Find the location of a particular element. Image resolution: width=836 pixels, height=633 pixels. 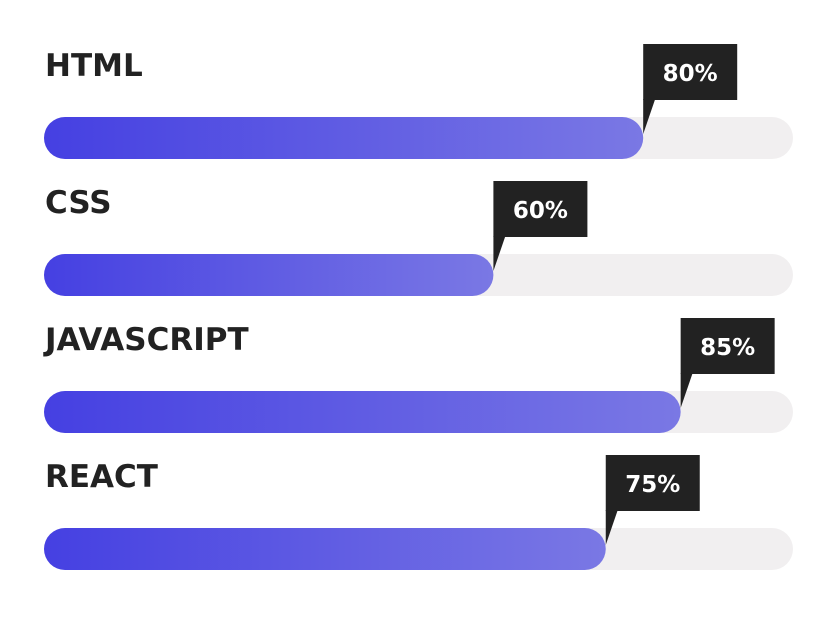

tooltip-label: 60% is located at coordinates (540, 211).